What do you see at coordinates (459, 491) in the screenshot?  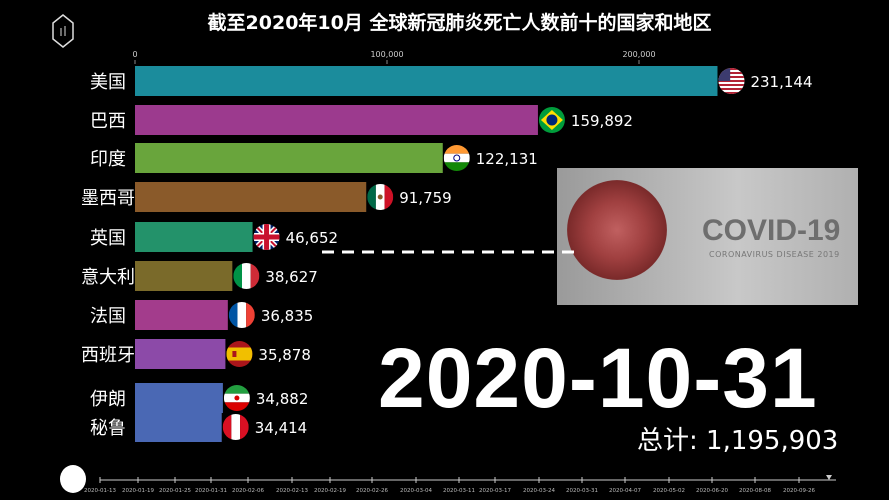 I see `timeline-label: 2020-03-11` at bounding box center [459, 491].